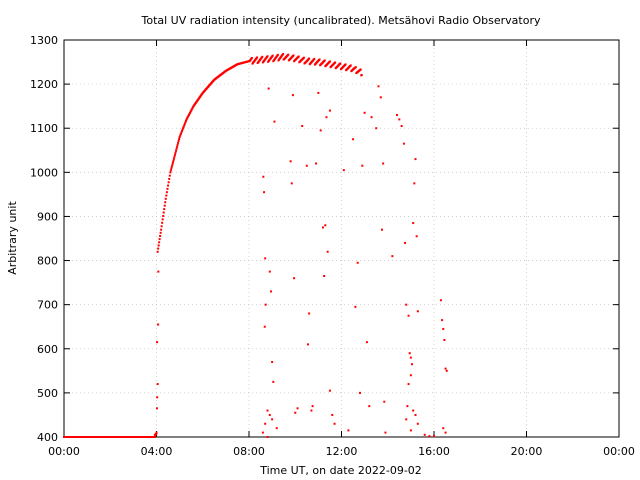  Describe the element at coordinates (47, 437) in the screenshot. I see `y-tick-label: 400` at that location.